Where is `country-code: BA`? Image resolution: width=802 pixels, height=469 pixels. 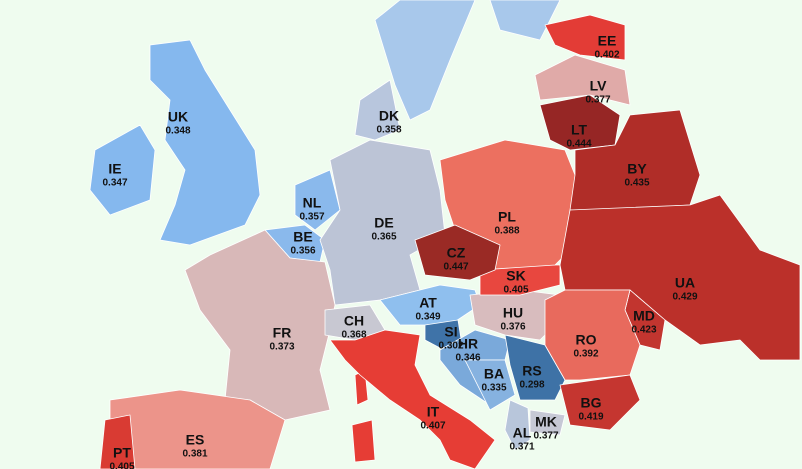 country-code: BA is located at coordinates (494, 374).